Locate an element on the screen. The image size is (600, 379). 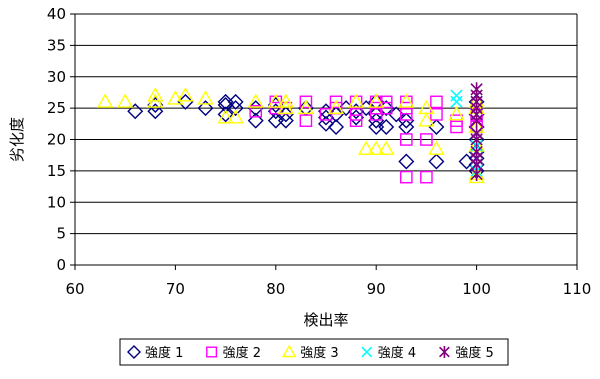
x-tick-label: 100 is located at coordinates (476, 289).